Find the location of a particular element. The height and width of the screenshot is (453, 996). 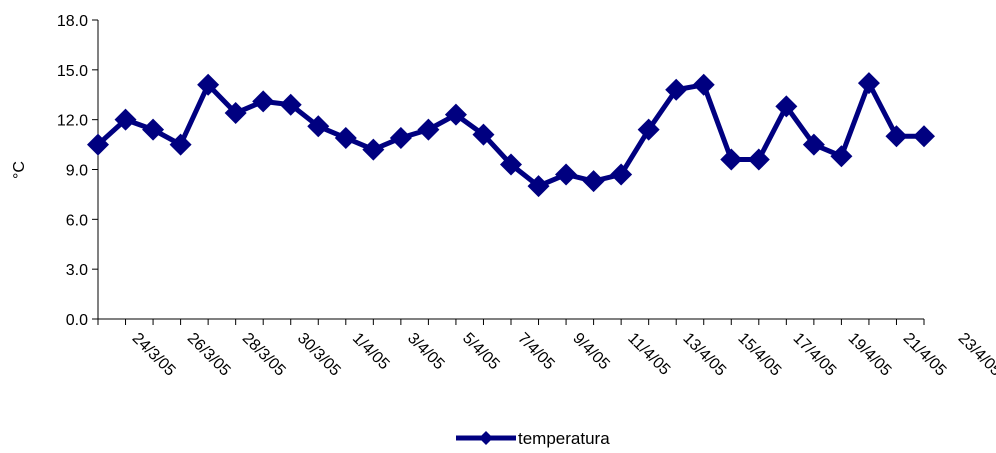

x-tick-label: 1/4/05 is located at coordinates (371, 352).